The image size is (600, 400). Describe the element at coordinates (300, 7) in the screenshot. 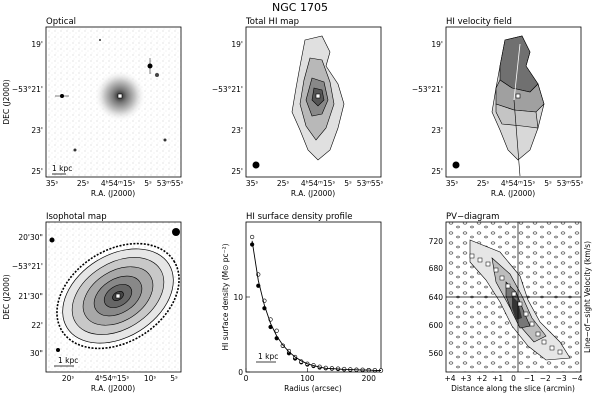

I see `figure-title: NGC 1705` at that location.